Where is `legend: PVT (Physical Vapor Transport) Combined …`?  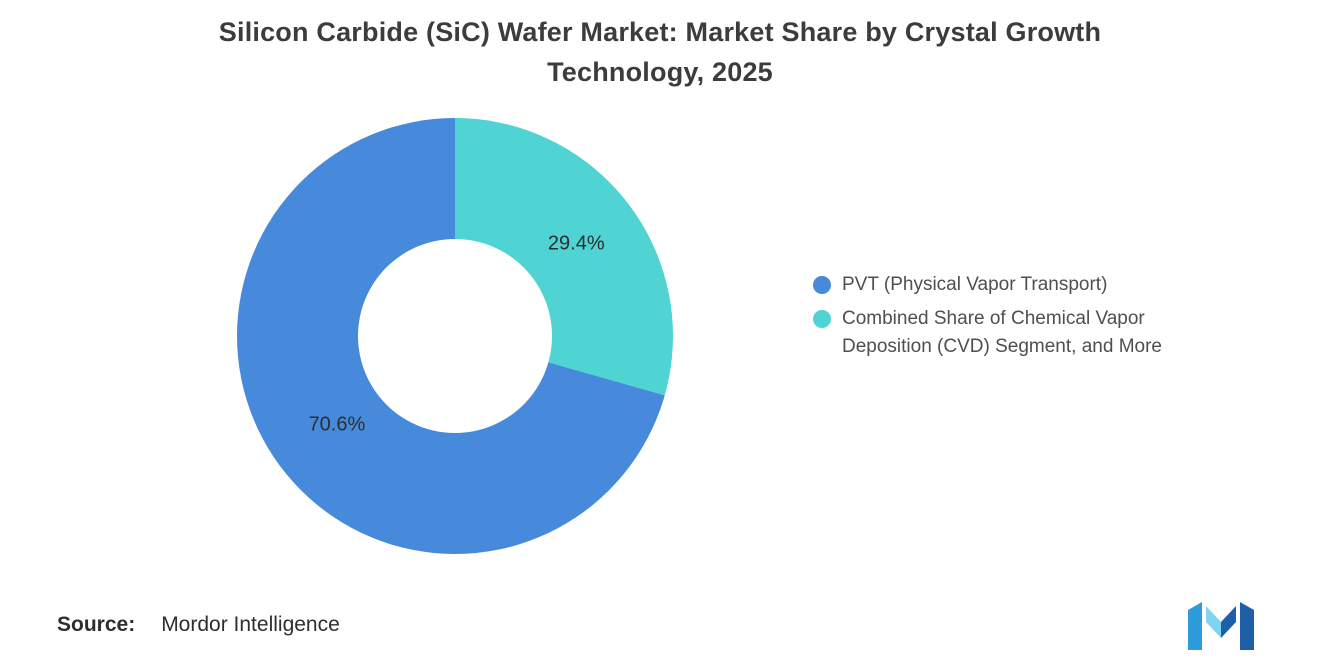 legend: PVT (Physical Vapor Transport) Combined … is located at coordinates (1007, 316).